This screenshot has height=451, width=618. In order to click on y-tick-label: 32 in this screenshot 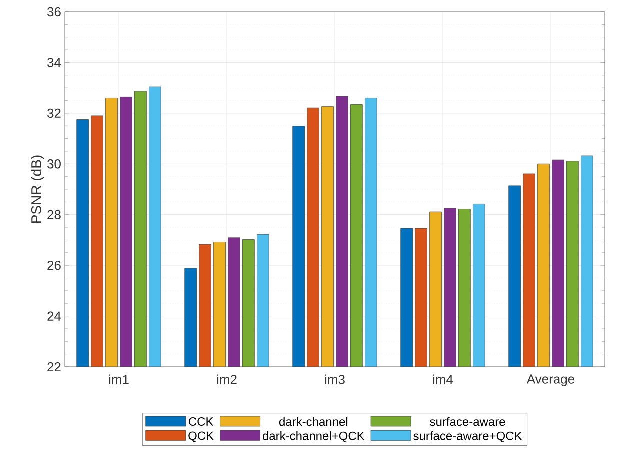, I will do `click(54, 113)`.